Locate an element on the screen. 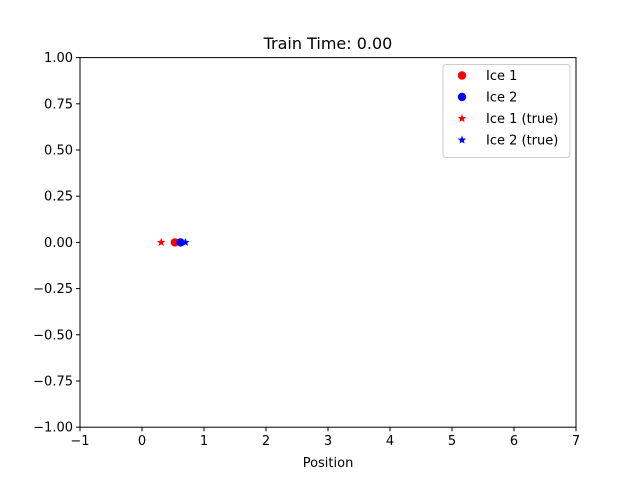 The height and width of the screenshot is (484, 640). y-tick-label: 0.75 is located at coordinates (58, 104).